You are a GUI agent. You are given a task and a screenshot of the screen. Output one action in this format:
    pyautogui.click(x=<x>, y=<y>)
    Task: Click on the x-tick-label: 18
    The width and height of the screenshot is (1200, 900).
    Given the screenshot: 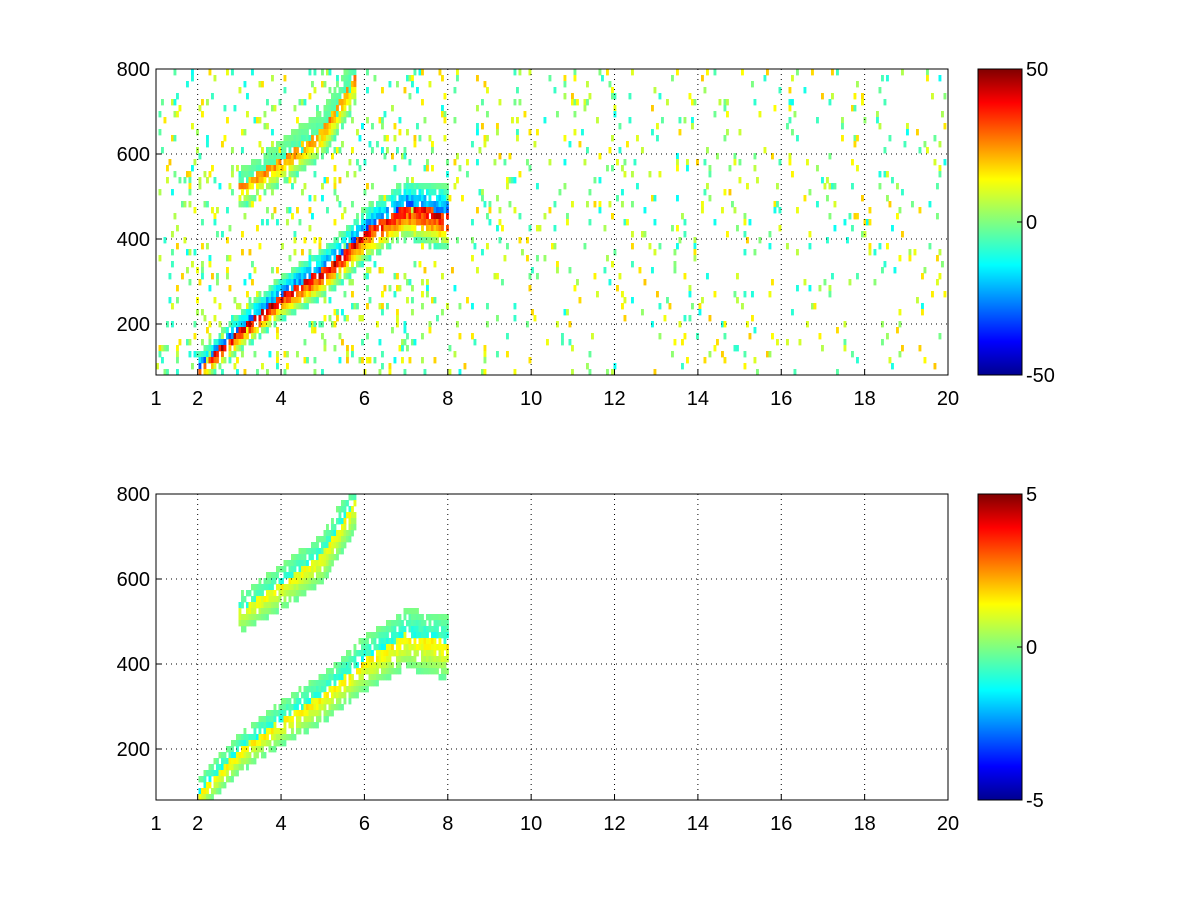 What is the action you would take?
    pyautogui.click(x=865, y=824)
    